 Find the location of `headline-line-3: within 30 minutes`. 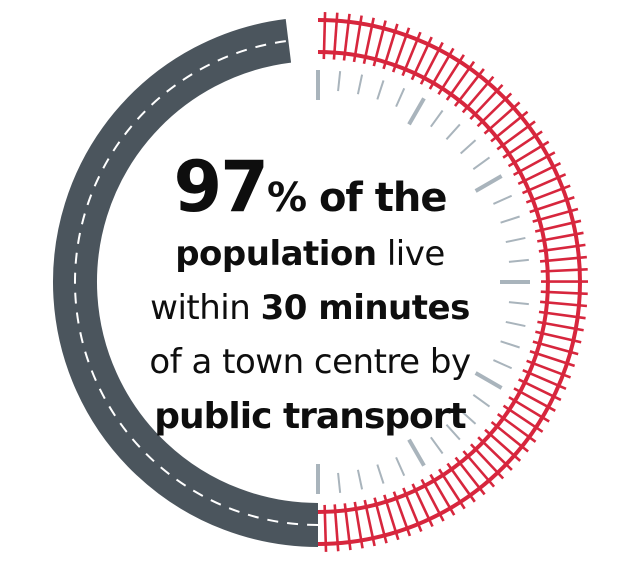

headline-line-3: within 30 minutes is located at coordinates (310, 308).